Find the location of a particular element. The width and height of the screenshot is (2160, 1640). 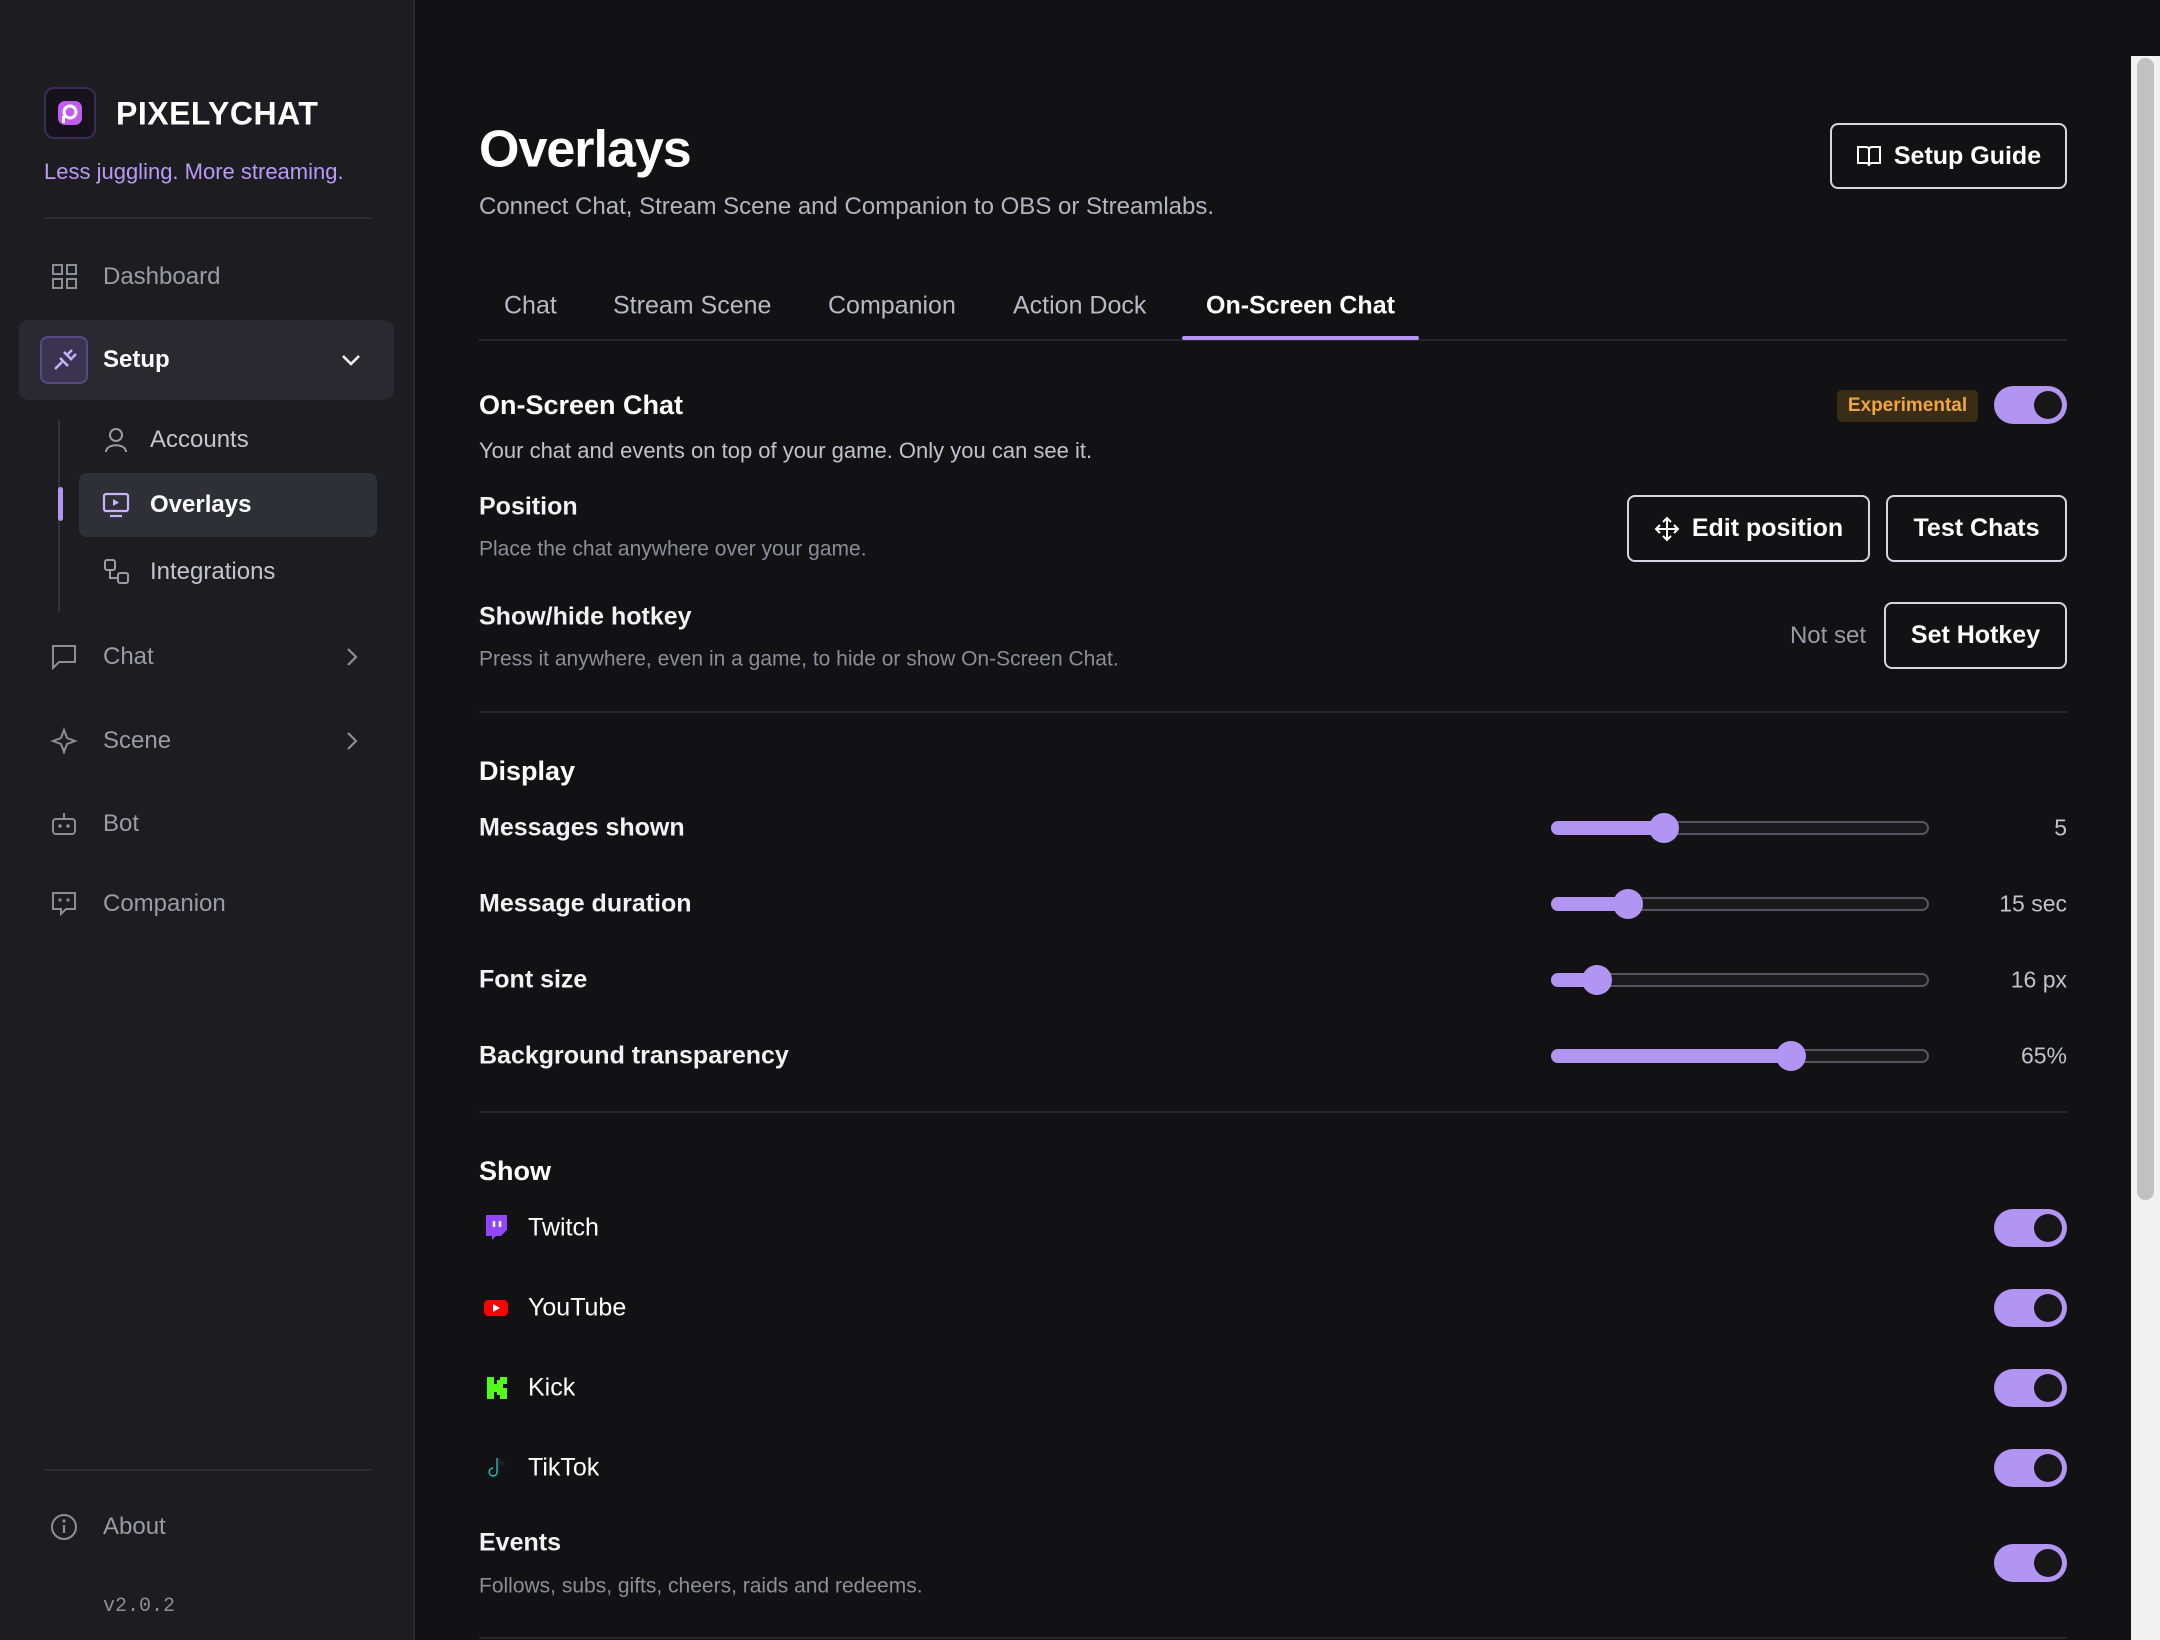

logo is located at coordinates (70, 113).